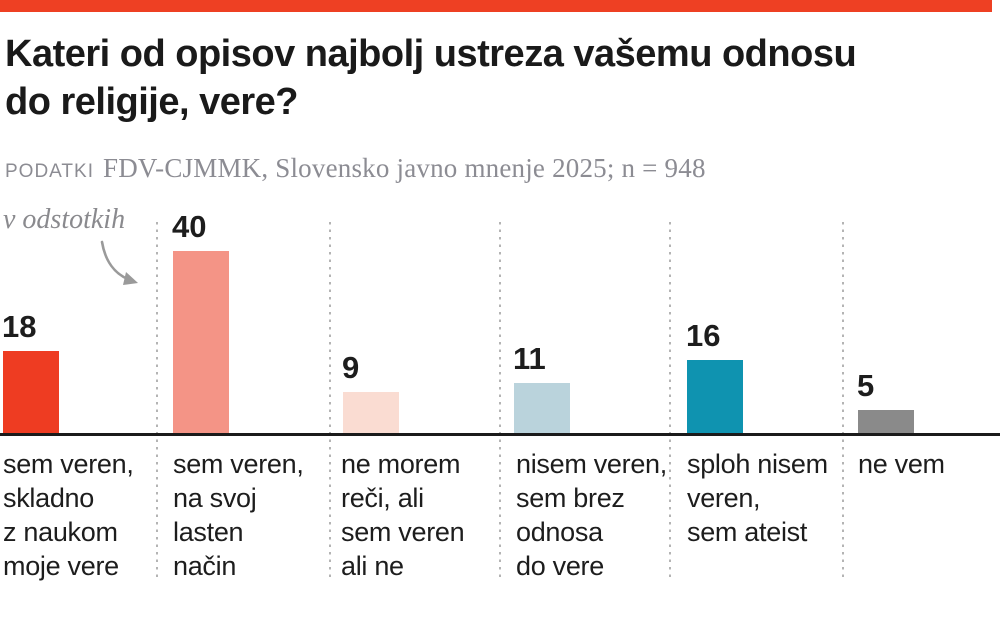 The image size is (1000, 640). What do you see at coordinates (49, 171) in the screenshot?
I see `source-label: PODATKI` at bounding box center [49, 171].